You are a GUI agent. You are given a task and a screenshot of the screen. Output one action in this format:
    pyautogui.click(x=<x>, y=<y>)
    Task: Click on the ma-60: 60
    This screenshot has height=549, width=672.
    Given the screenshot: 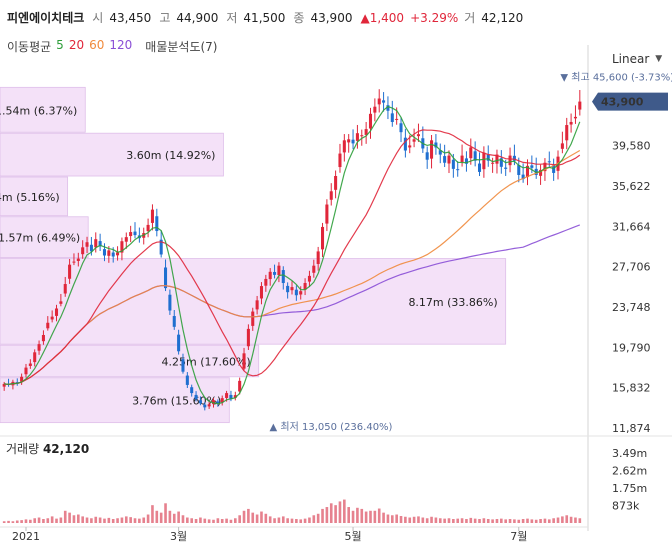 What is the action you would take?
    pyautogui.click(x=97, y=45)
    